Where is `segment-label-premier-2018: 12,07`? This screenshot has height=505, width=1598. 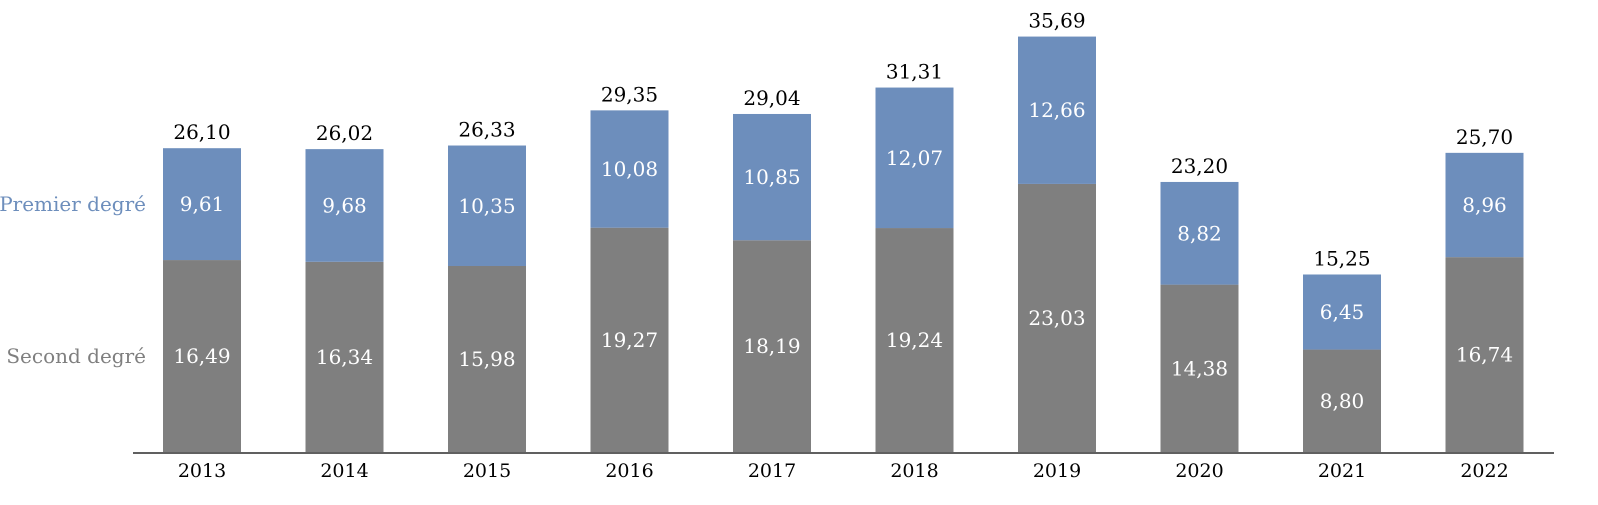
segment-label-premier-2018: 12,07 is located at coordinates (914, 158).